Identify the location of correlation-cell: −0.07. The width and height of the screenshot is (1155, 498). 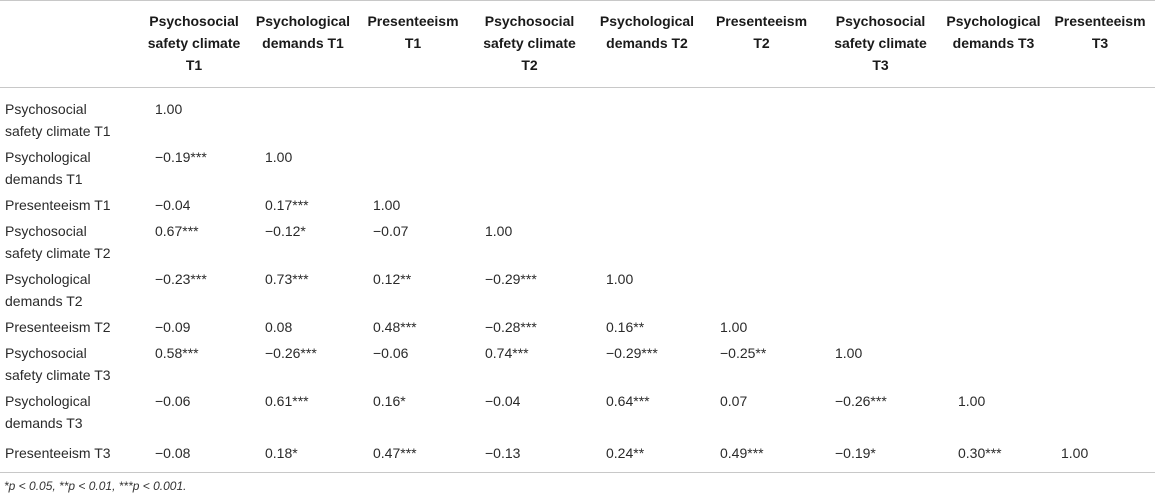
(391, 230).